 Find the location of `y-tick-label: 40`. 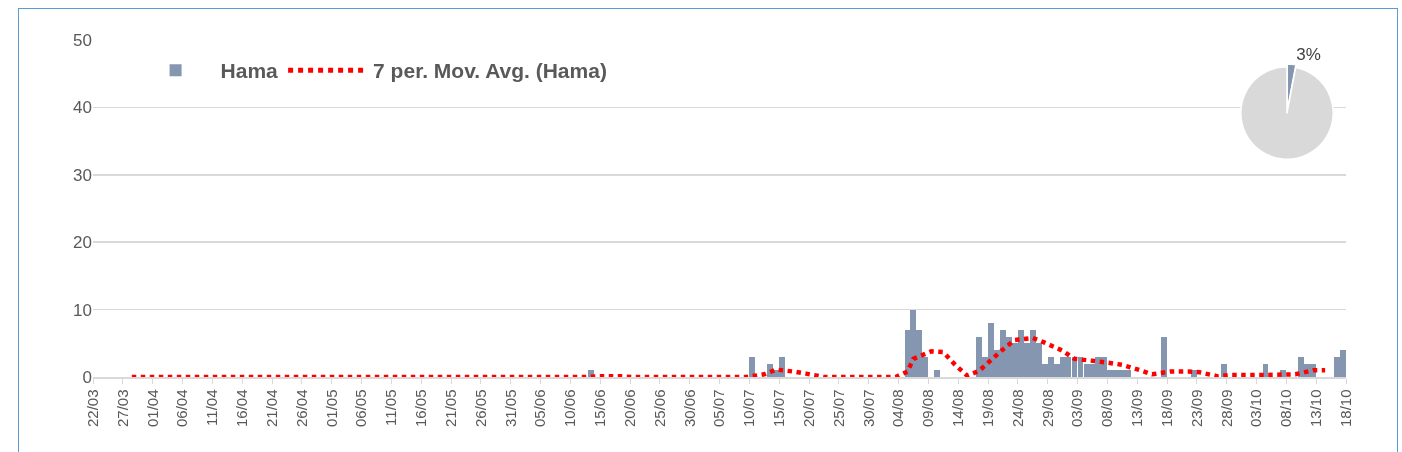

y-tick-label: 40 is located at coordinates (82, 108).